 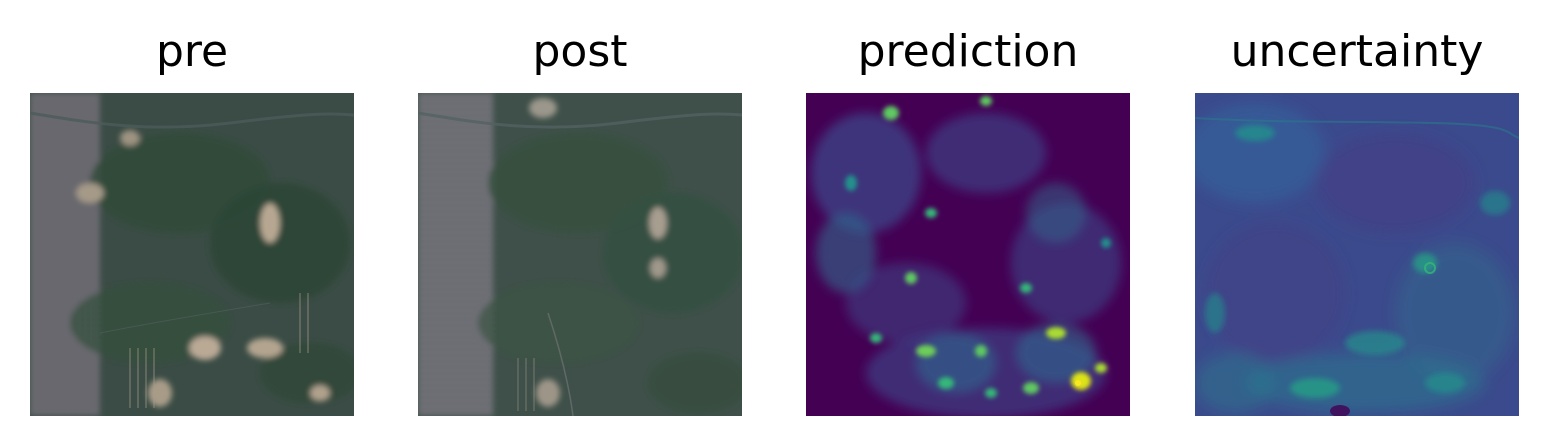 I want to click on prediction-title: prediction, so click(x=968, y=51).